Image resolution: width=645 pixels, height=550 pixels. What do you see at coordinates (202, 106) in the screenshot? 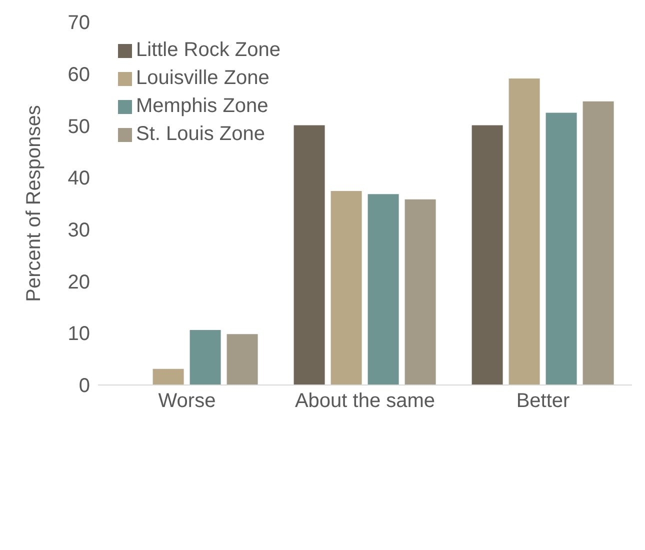
I see `legend-label: Memphis Zone` at bounding box center [202, 106].